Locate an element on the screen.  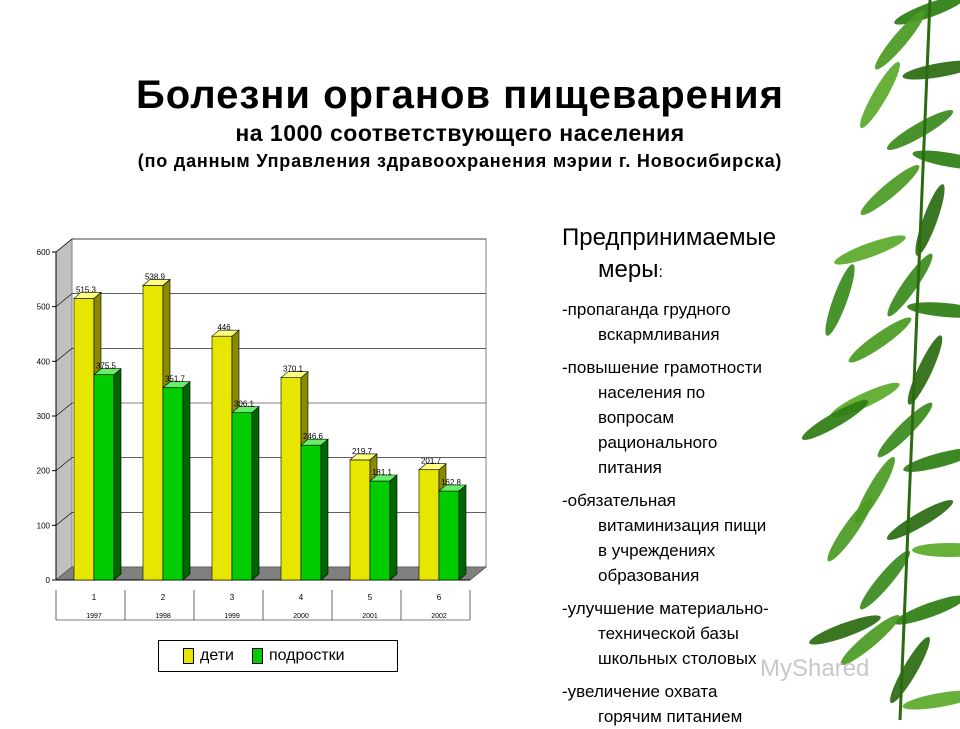
measure-line: -пропаганда грудного is located at coordinates (646, 309).